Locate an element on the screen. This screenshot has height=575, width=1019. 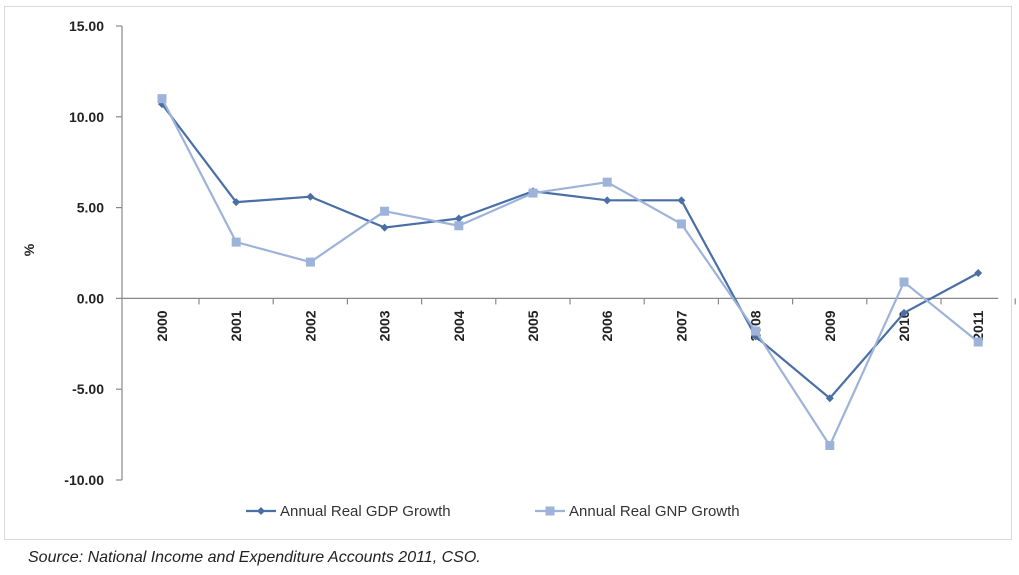
x-tick-label: 2003 is located at coordinates (385, 325).